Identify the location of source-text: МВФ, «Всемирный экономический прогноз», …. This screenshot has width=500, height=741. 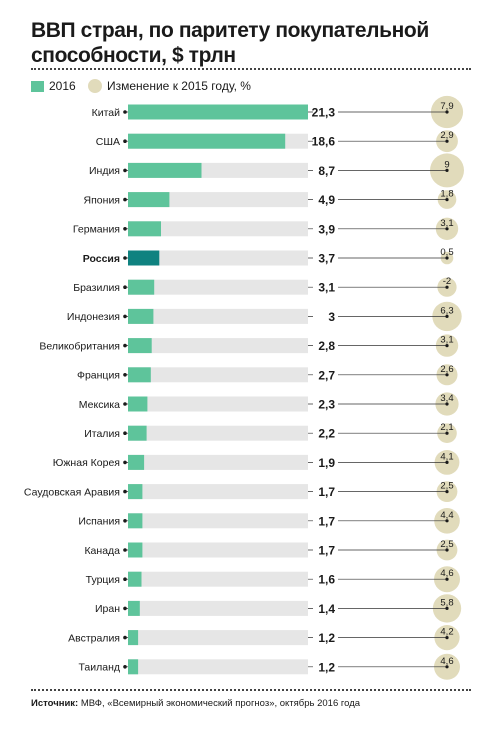
(219, 703).